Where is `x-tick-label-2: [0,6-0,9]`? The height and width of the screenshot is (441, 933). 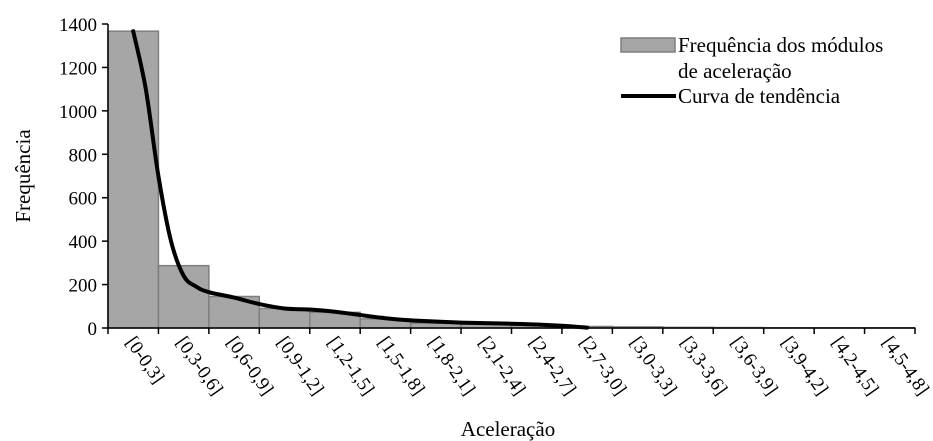
x-tick-label-2: [0,6-0,9] is located at coordinates (249, 366).